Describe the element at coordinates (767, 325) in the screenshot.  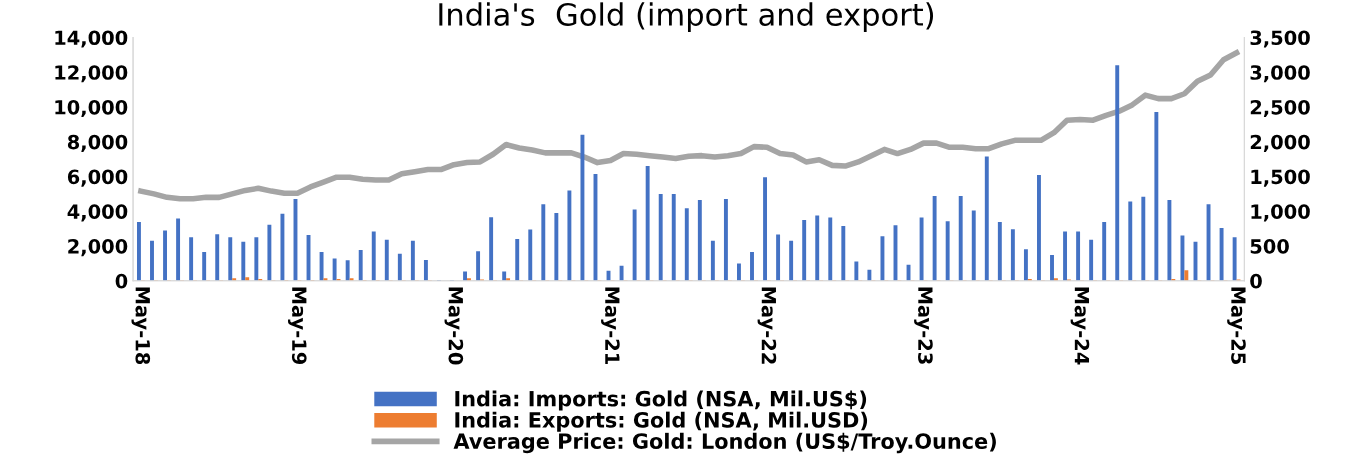
I see `x-tick-label: May-22` at that location.